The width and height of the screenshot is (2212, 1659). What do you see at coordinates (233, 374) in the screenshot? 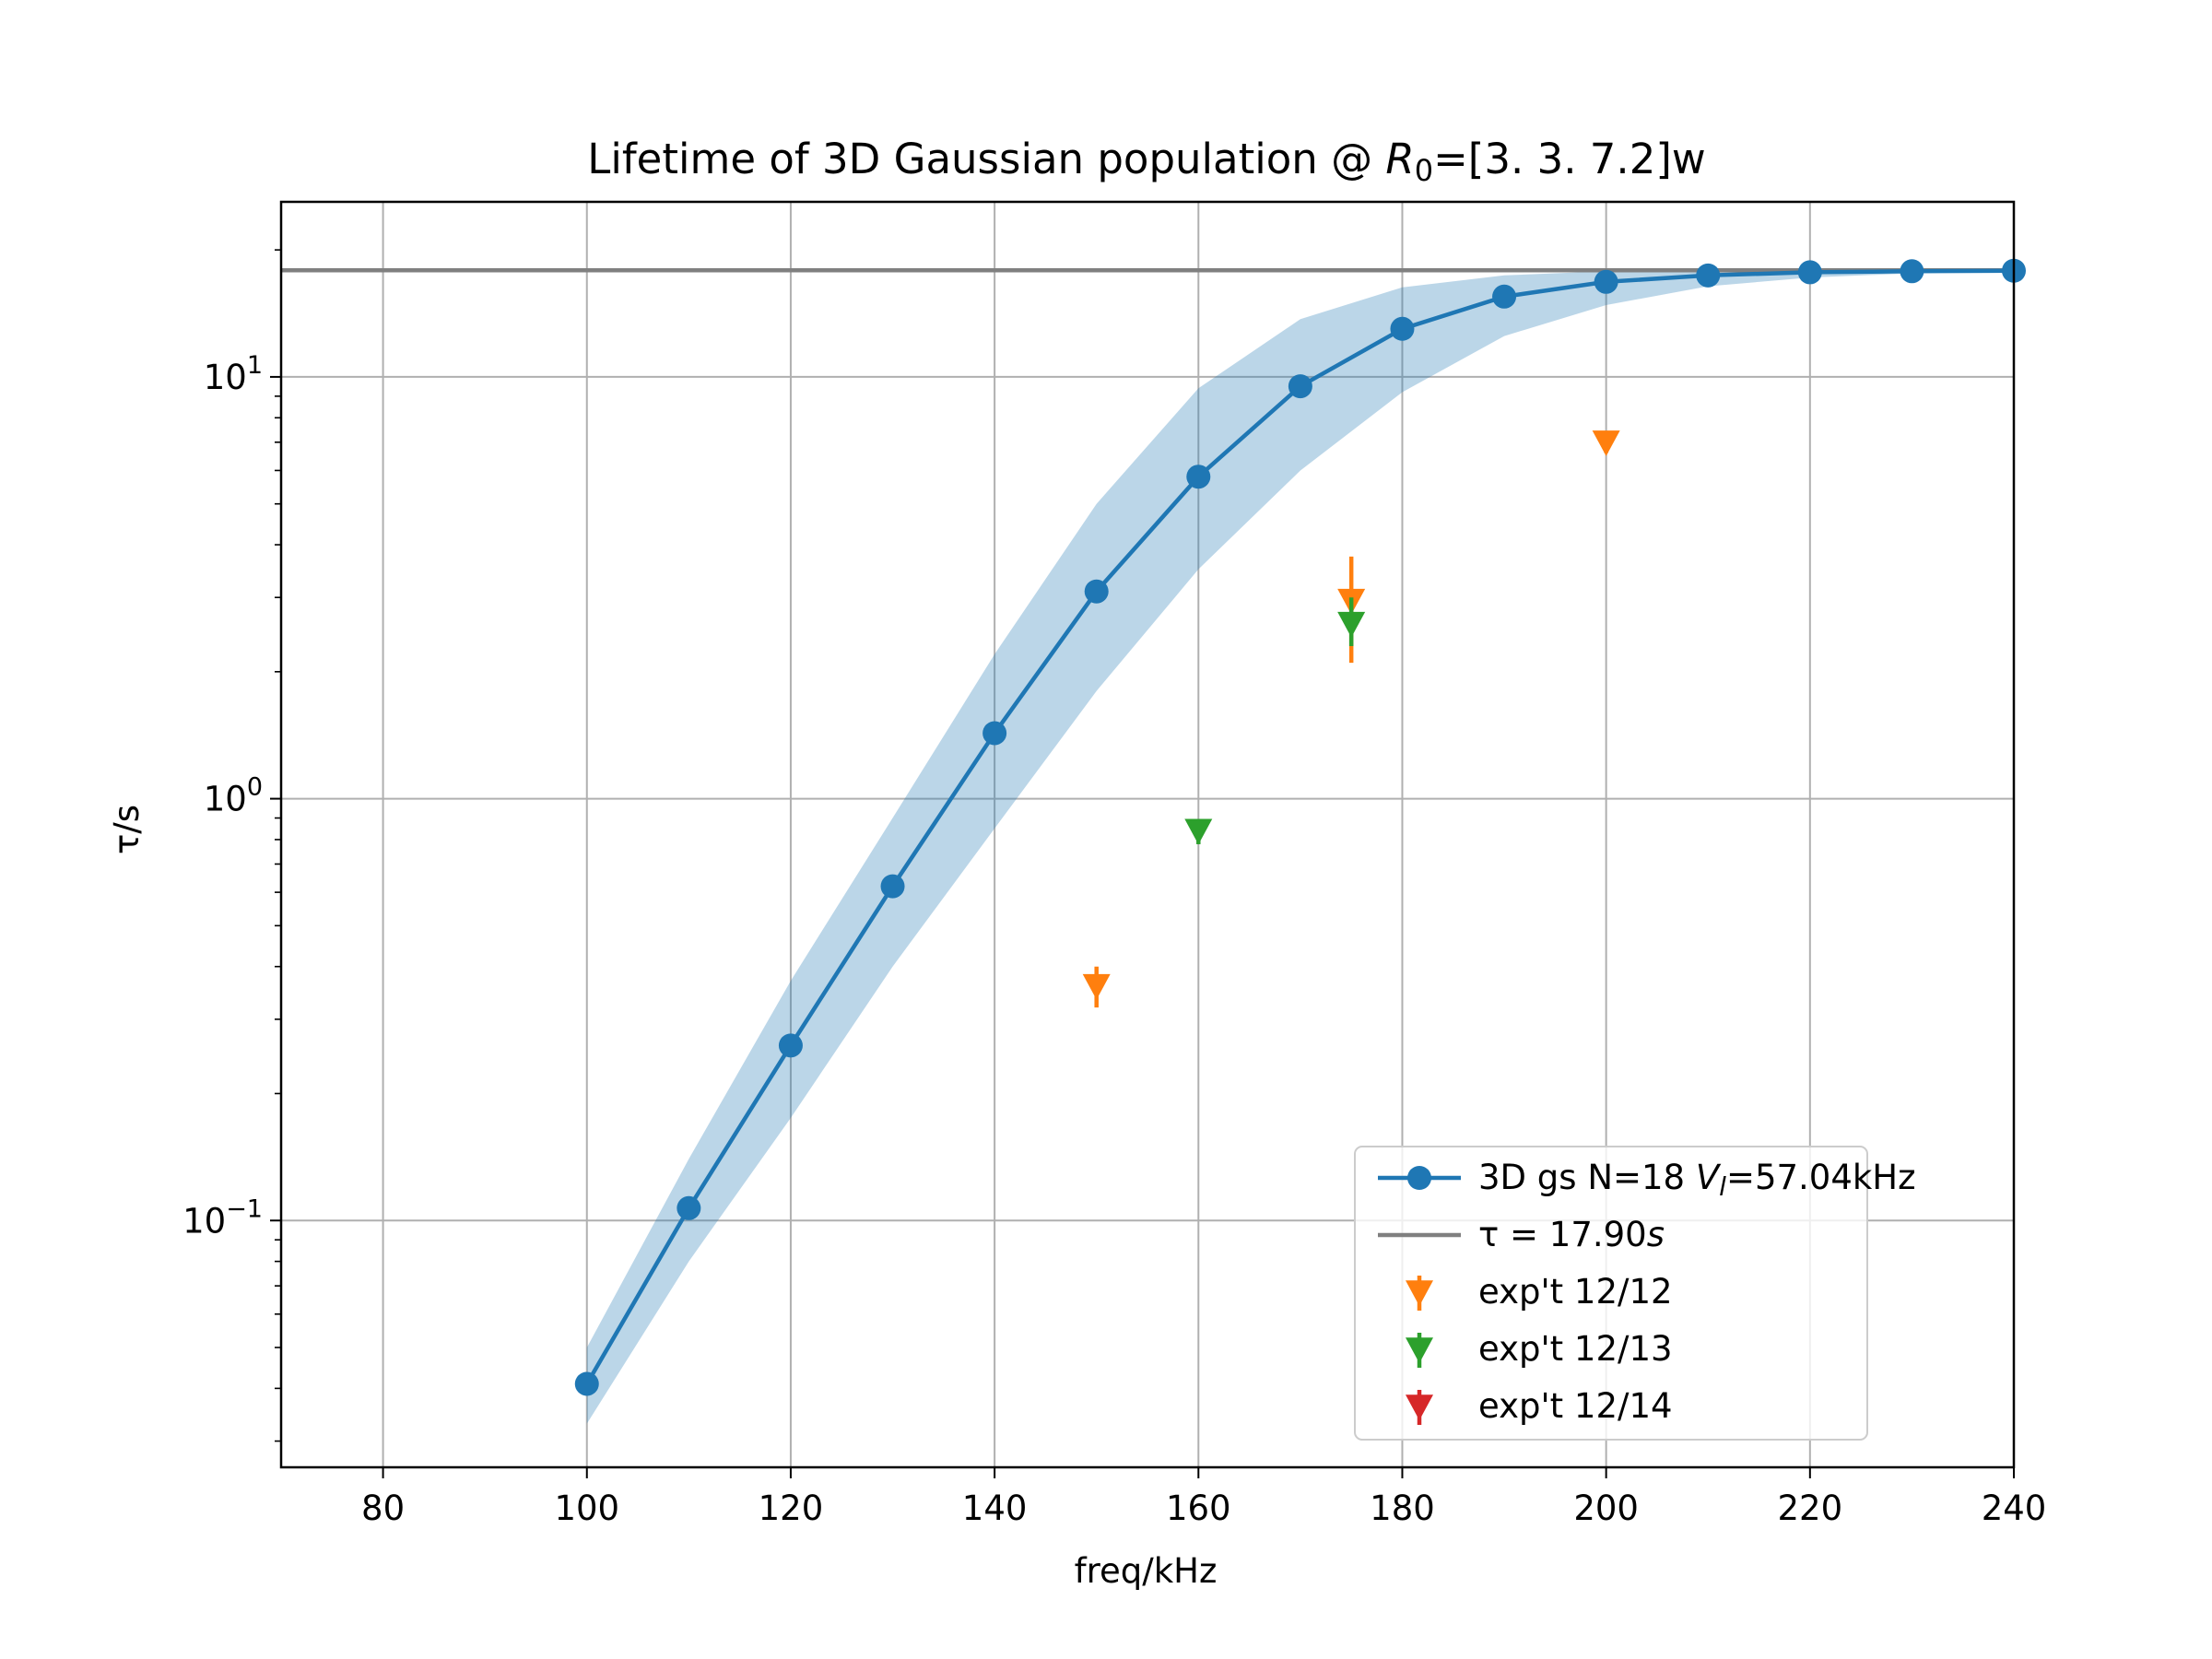
I see `y-tick-label: 10¹` at bounding box center [233, 374].